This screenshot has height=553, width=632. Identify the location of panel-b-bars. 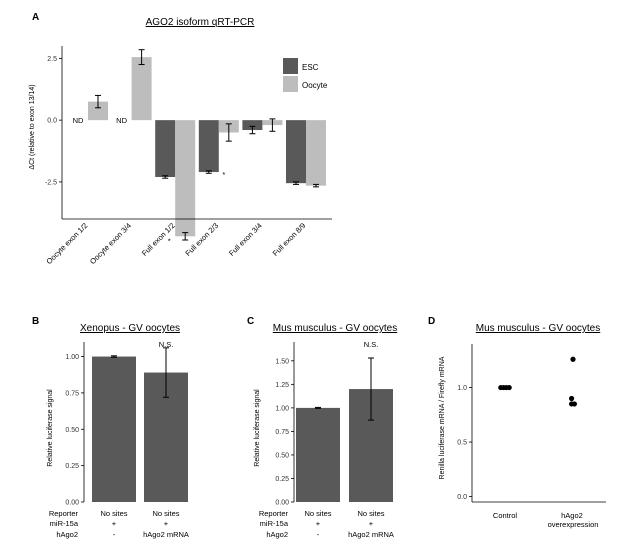
(140, 424).